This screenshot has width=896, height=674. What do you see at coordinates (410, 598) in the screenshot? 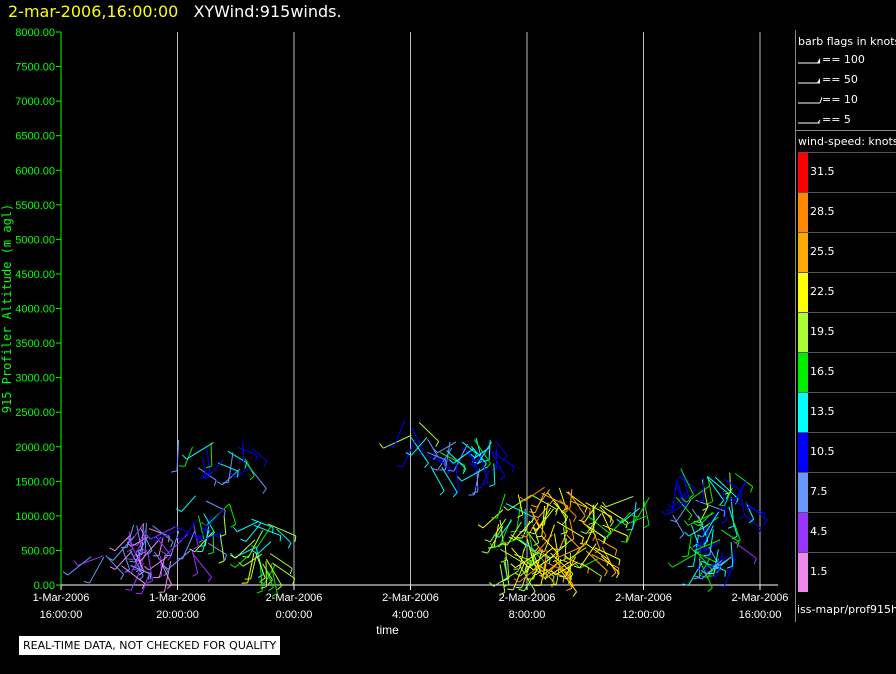
I see `x-tick-label: 2-Mar-2006` at bounding box center [410, 598].